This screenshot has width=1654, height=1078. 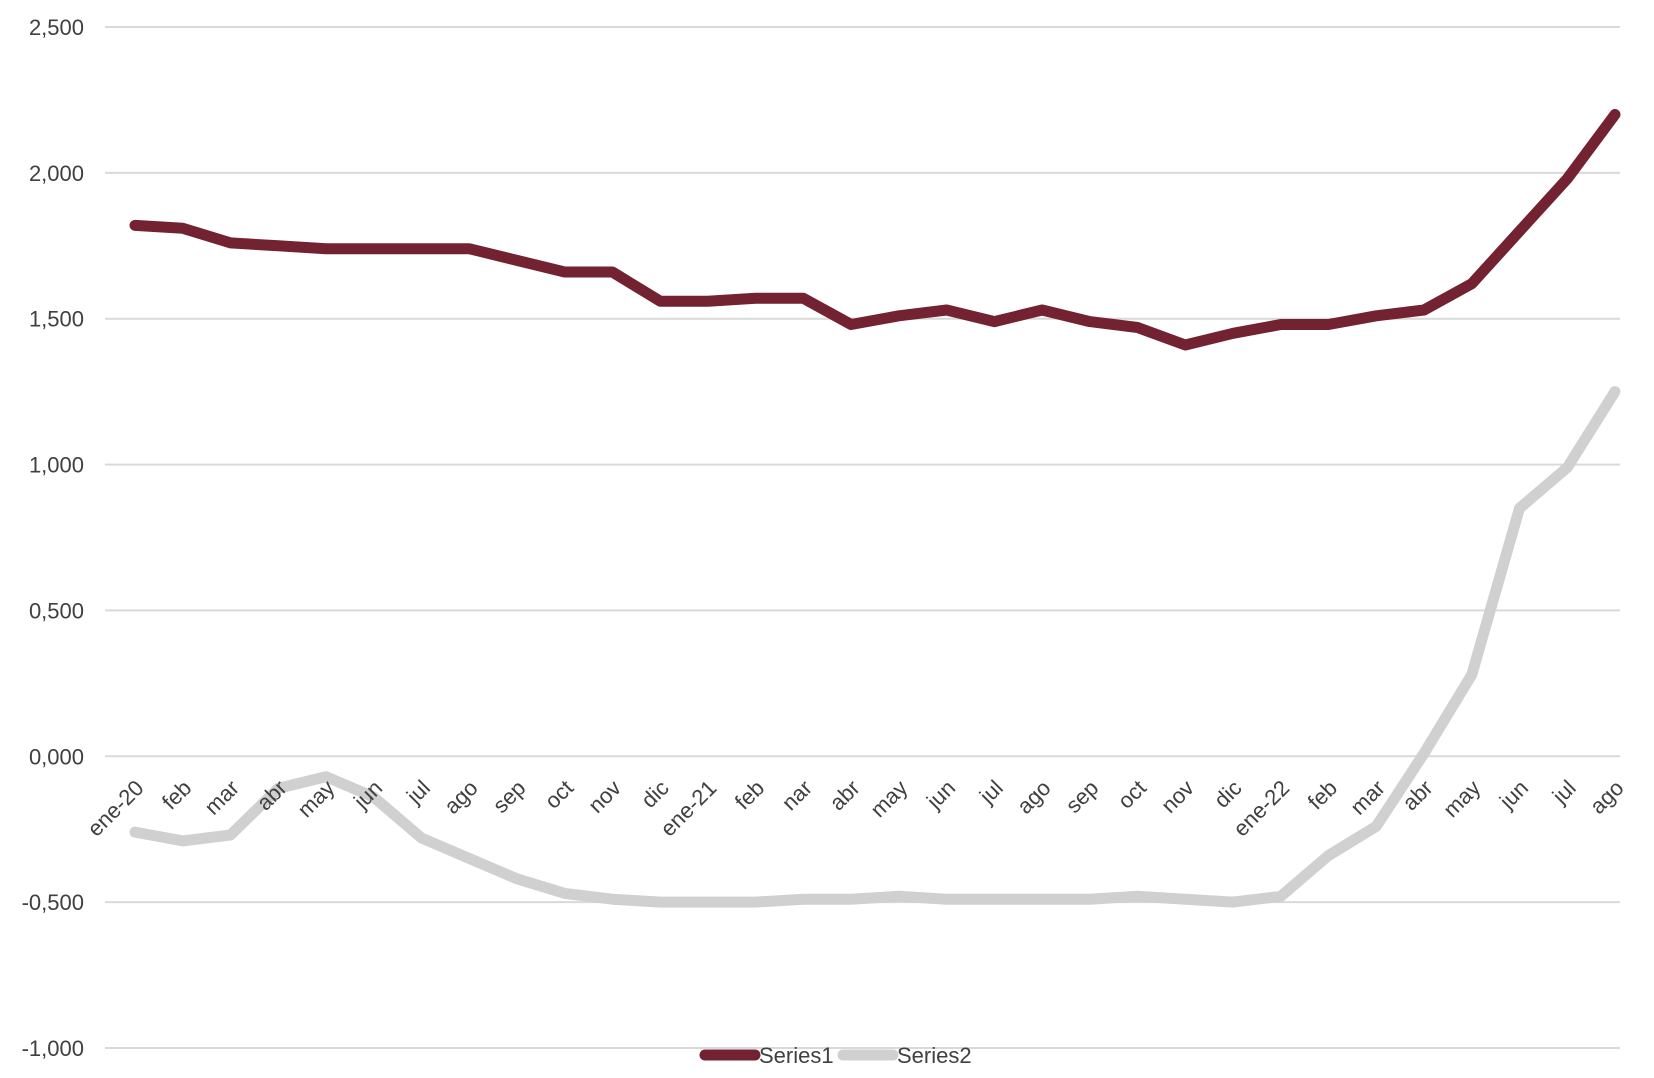 What do you see at coordinates (56, 756) in the screenshot?
I see `y-tick-label: 0,000` at bounding box center [56, 756].